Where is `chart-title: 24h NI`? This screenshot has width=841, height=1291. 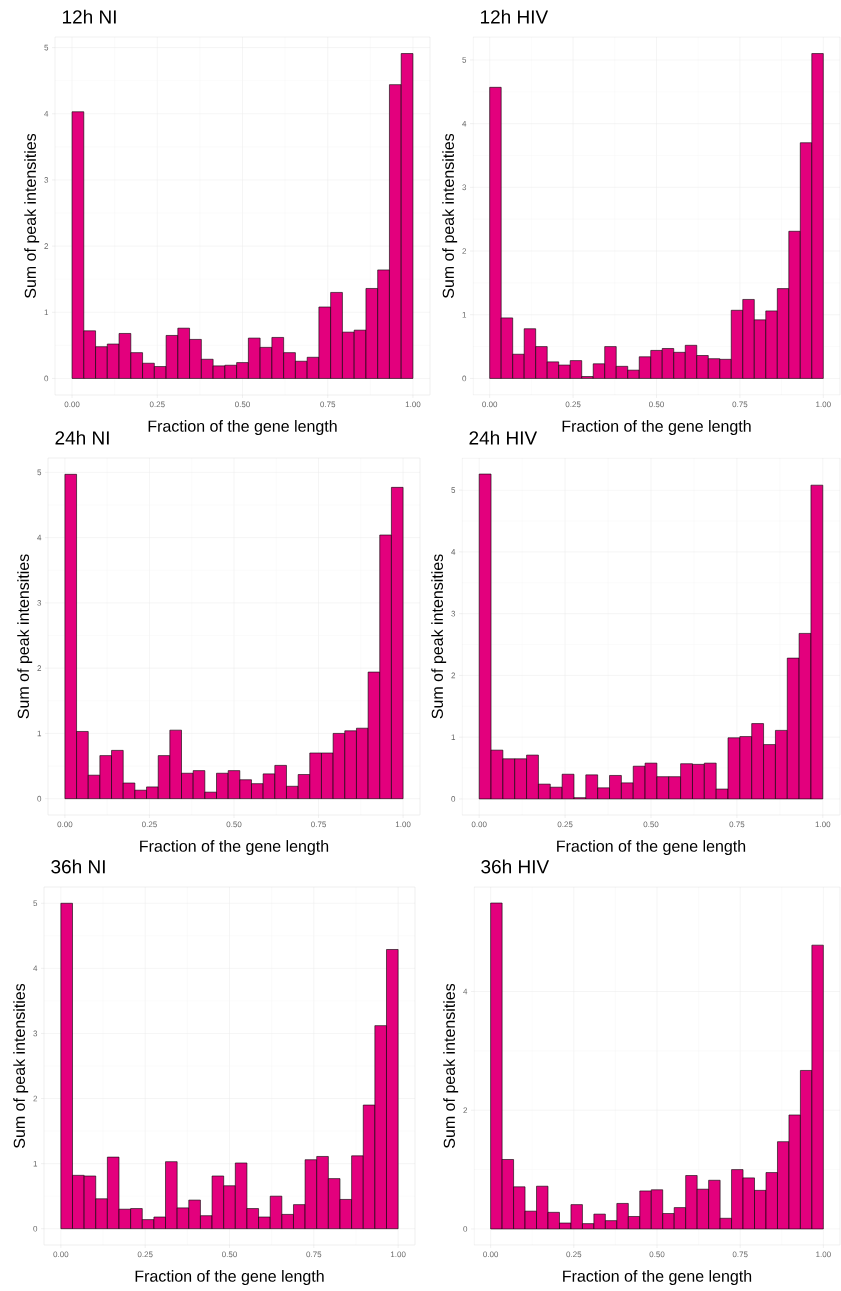 chart-title: 24h NI is located at coordinates (82, 437).